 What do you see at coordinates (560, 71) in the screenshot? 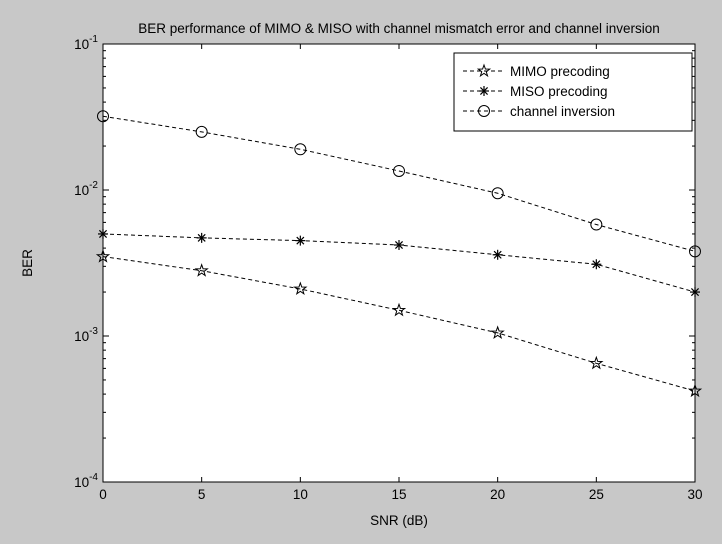
I see `legend-label: MIMO precoding` at bounding box center [560, 71].